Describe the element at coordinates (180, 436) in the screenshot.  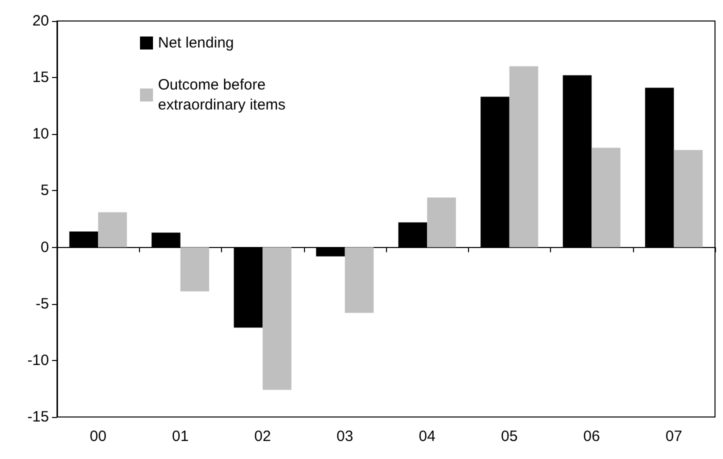
I see `x-tick-label: 01` at that location.